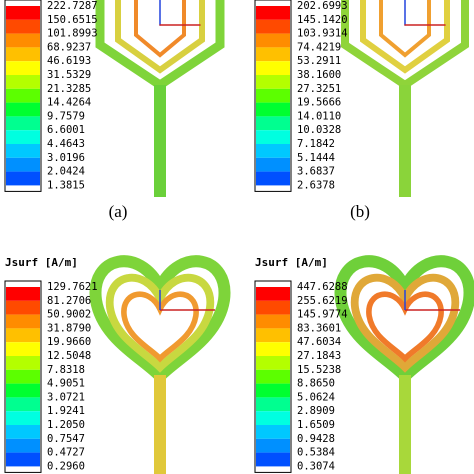 This screenshot has width=474, height=474. What do you see at coordinates (66, 144) in the screenshot?
I see `legend-label: 4.4643` at bounding box center [66, 144].